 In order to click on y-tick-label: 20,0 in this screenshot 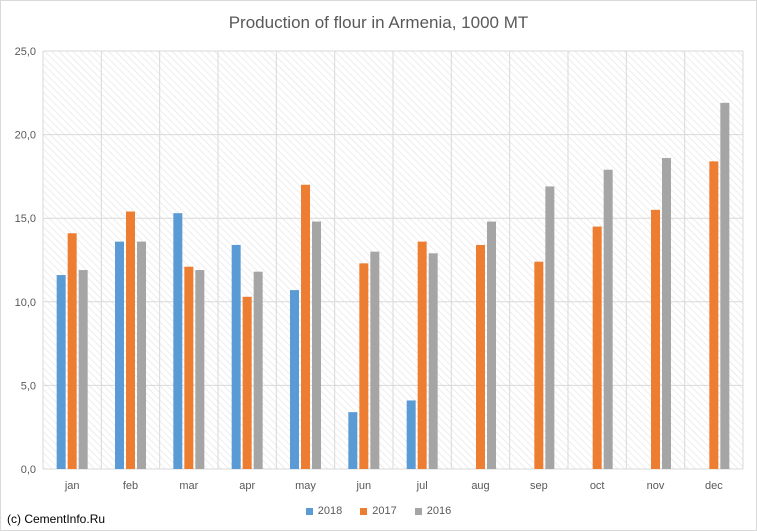, I will do `click(25, 136)`.